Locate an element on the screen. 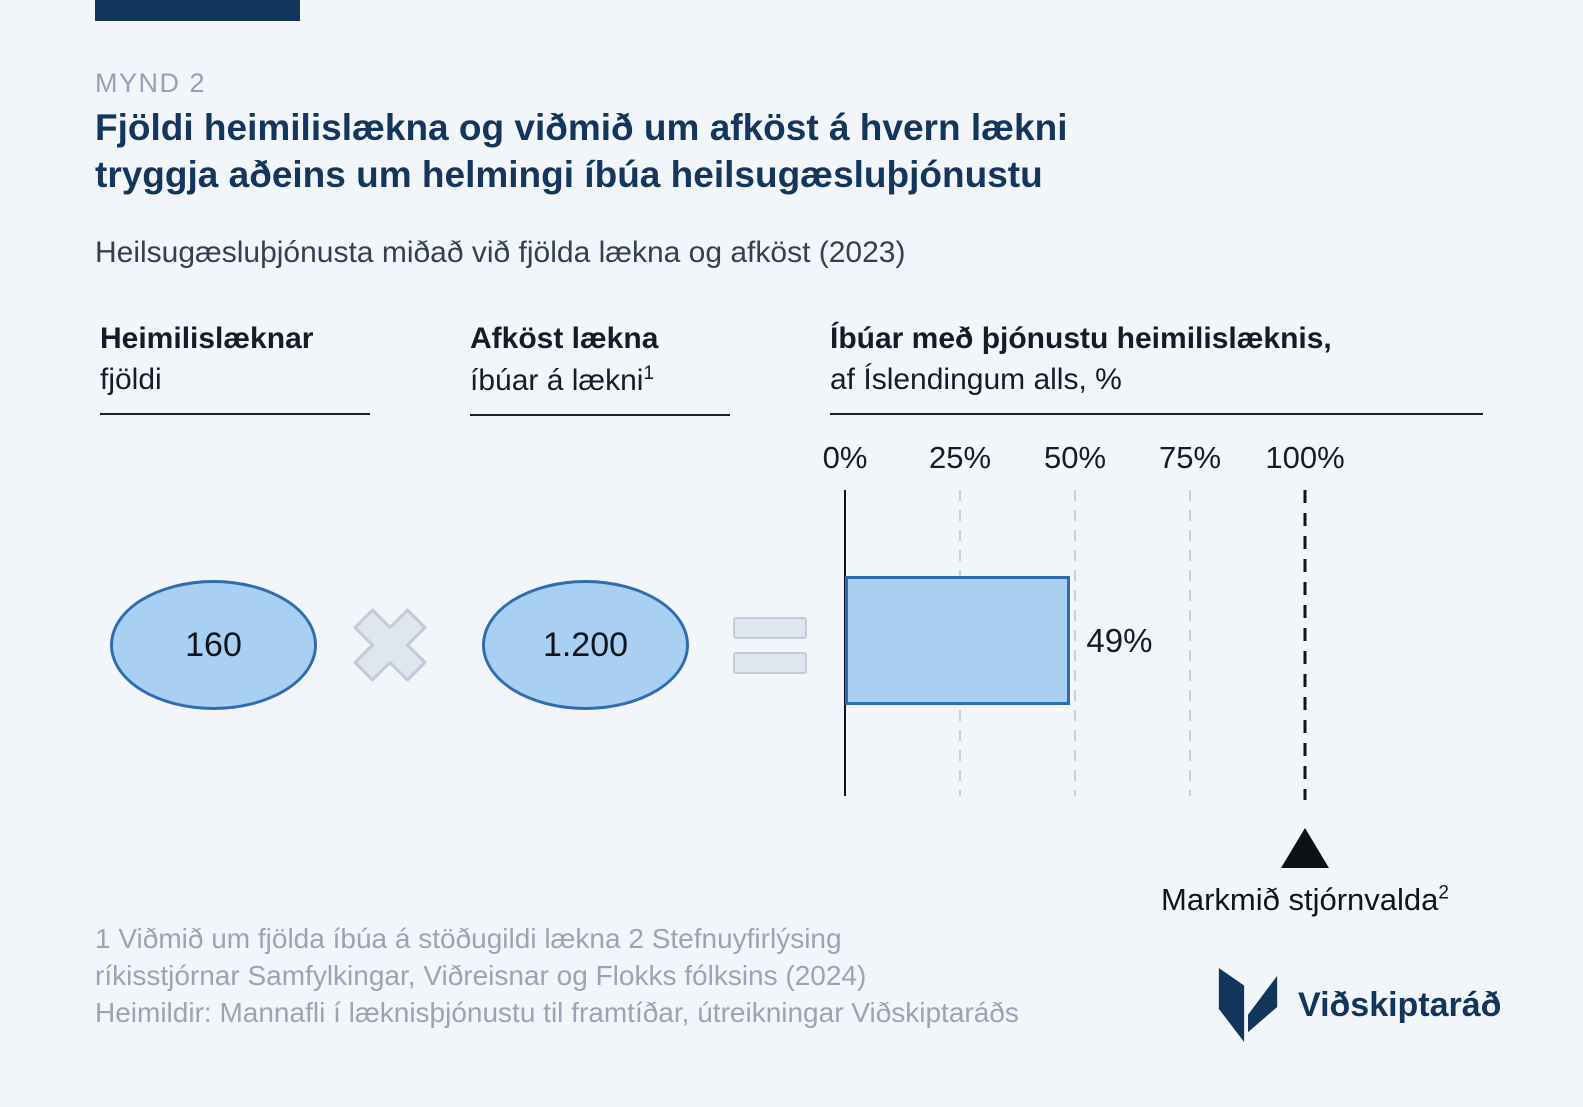  vidskiptarad-wordmark: Viðskiptaráð is located at coordinates (1400, 1004).